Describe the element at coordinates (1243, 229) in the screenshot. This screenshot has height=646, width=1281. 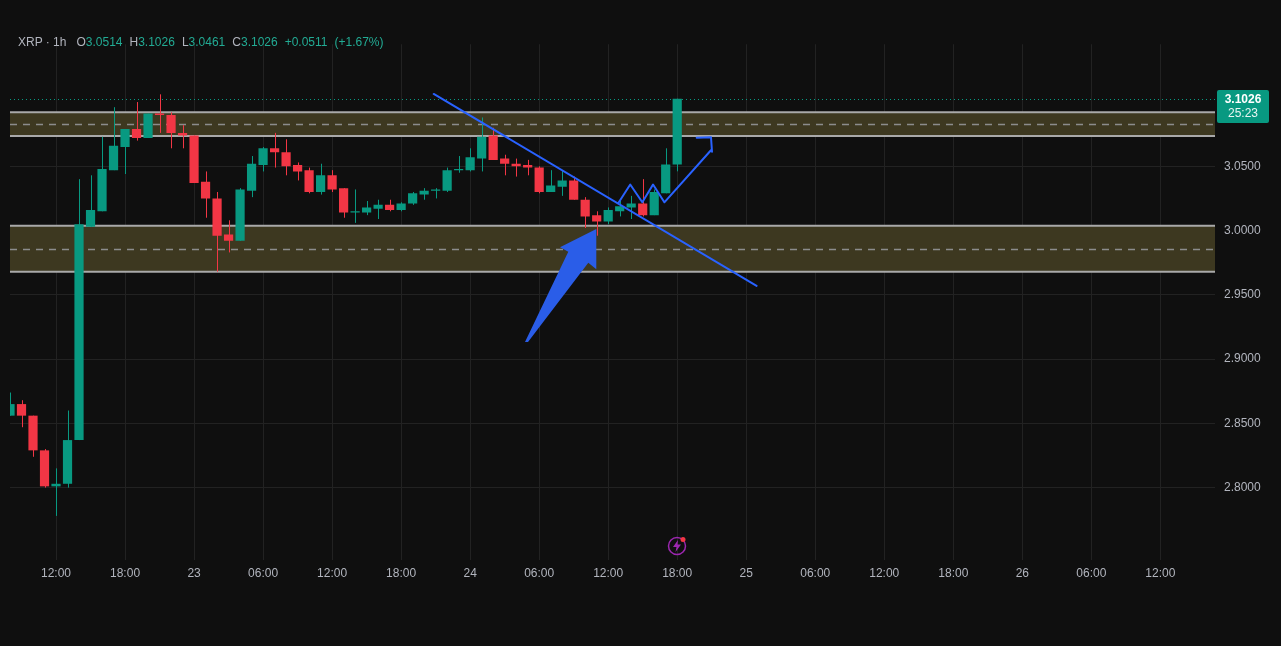
I see `y-tick-label: 3.0000` at that location.